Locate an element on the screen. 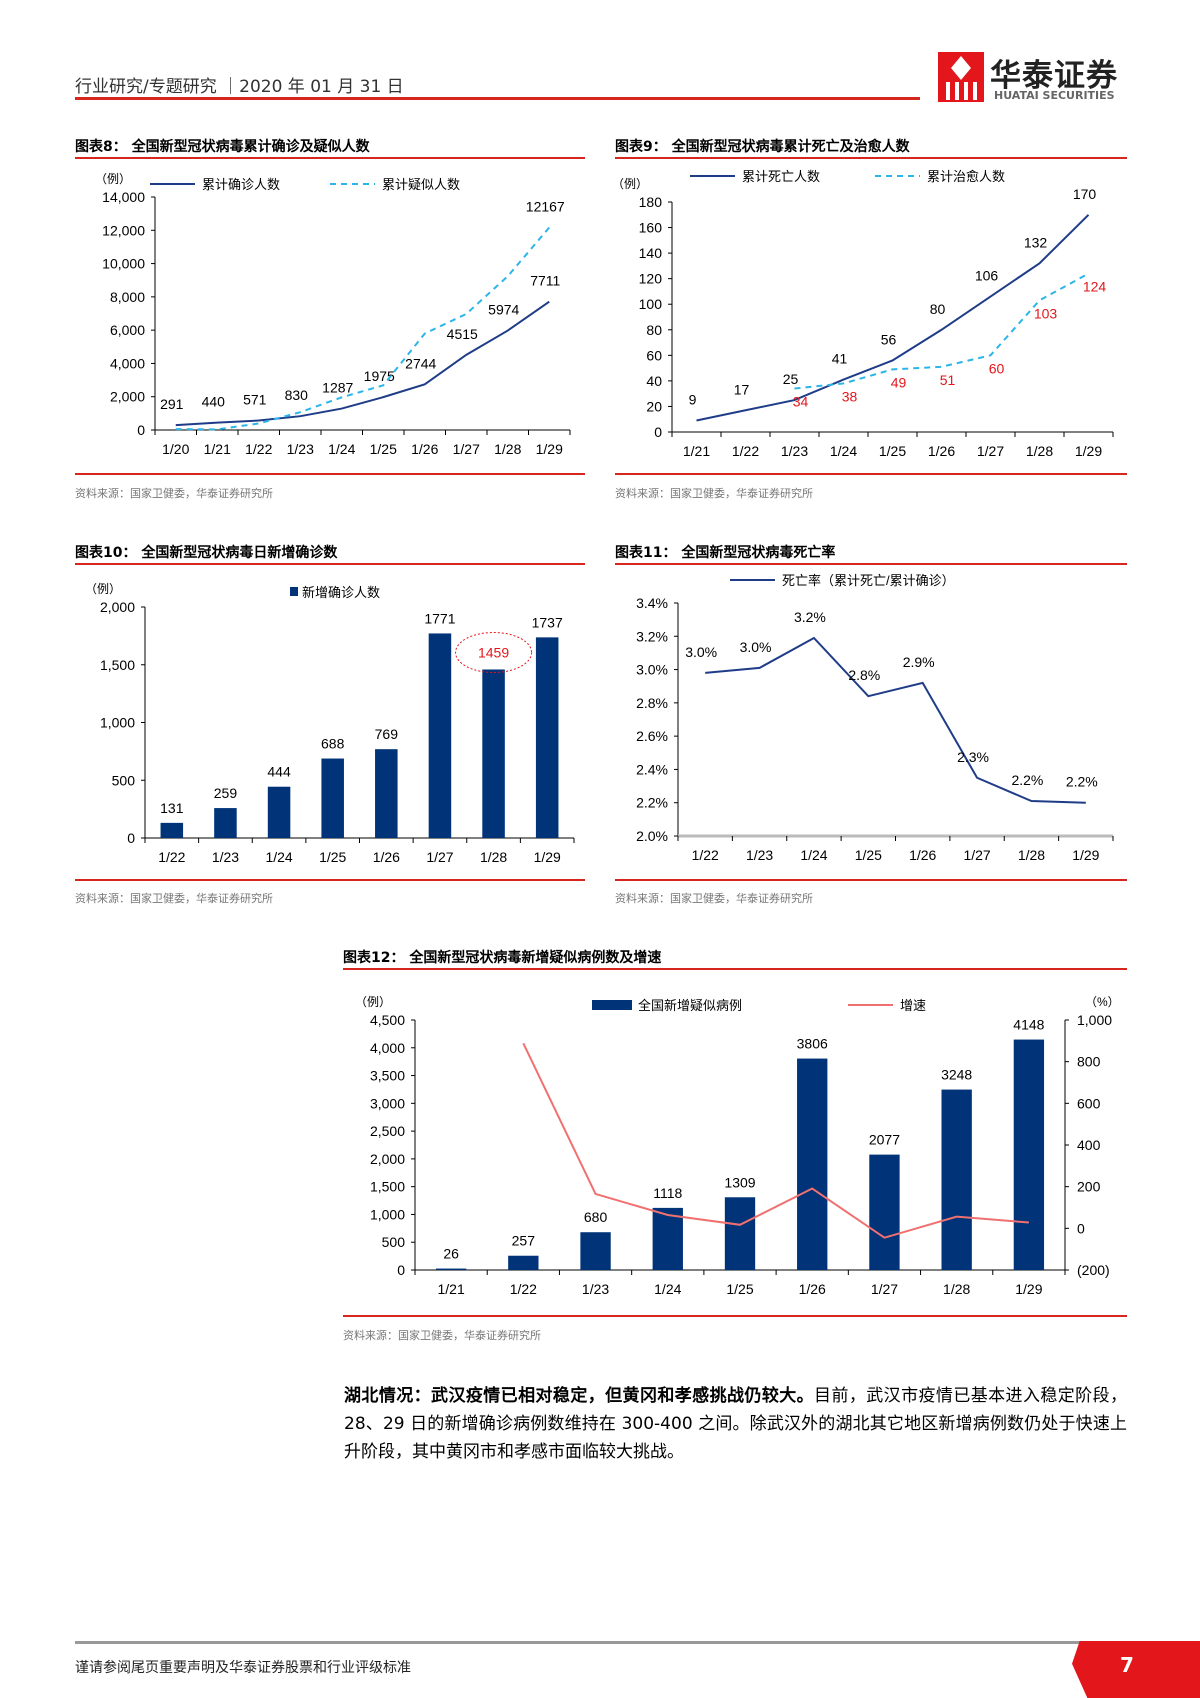 Image resolution: width=1200 pixels, height=1698 pixels. chart9-data-label: 56 is located at coordinates (889, 339).